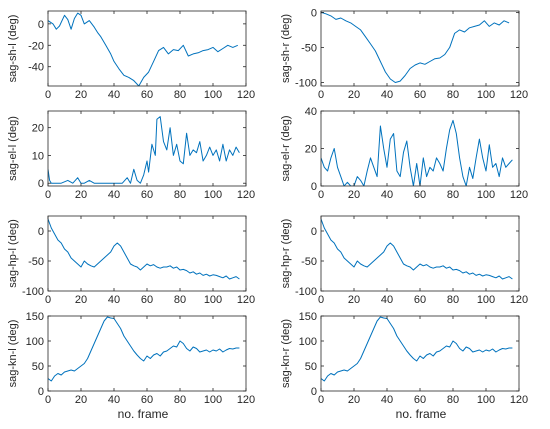 This screenshot has width=550, height=429. I want to click on y-axis-label: sag-sh-r (deg), so click(286, 48).